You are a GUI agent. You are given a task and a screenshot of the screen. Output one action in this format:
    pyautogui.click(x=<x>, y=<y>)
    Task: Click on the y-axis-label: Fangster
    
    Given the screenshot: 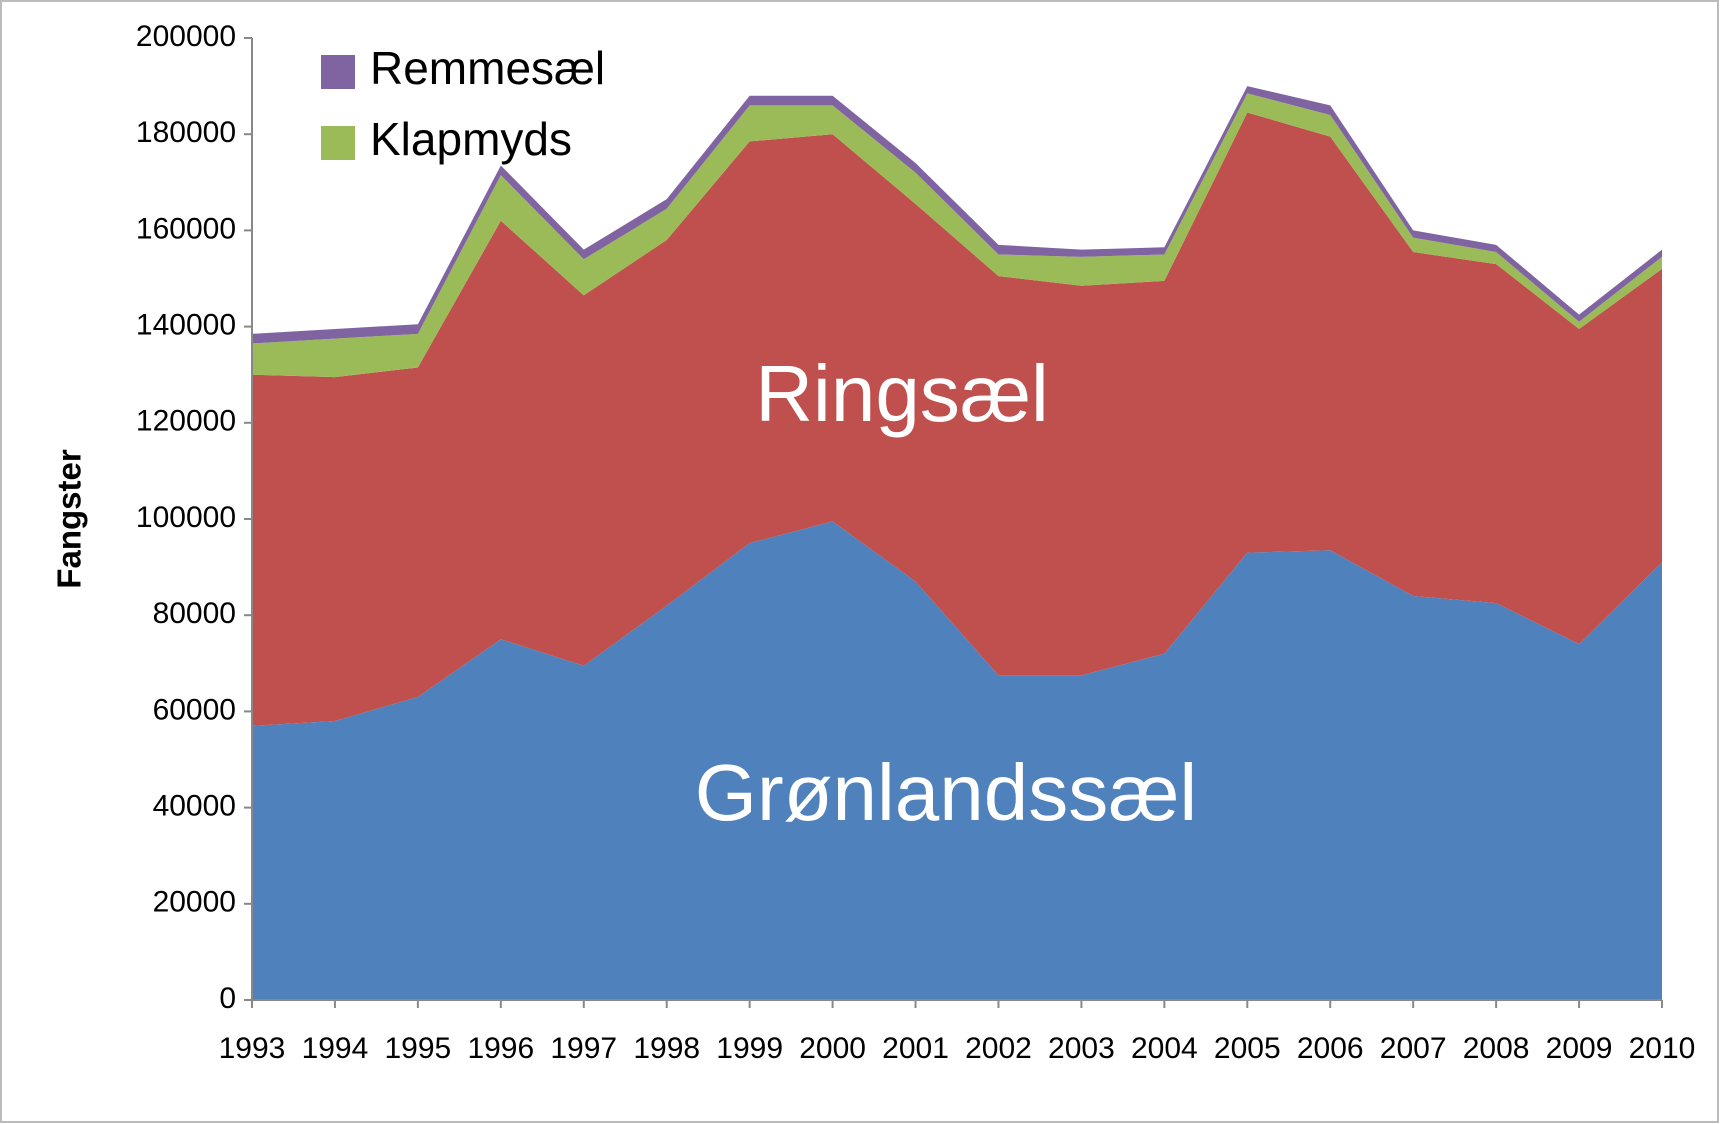 What is the action you would take?
    pyautogui.click(x=69, y=519)
    